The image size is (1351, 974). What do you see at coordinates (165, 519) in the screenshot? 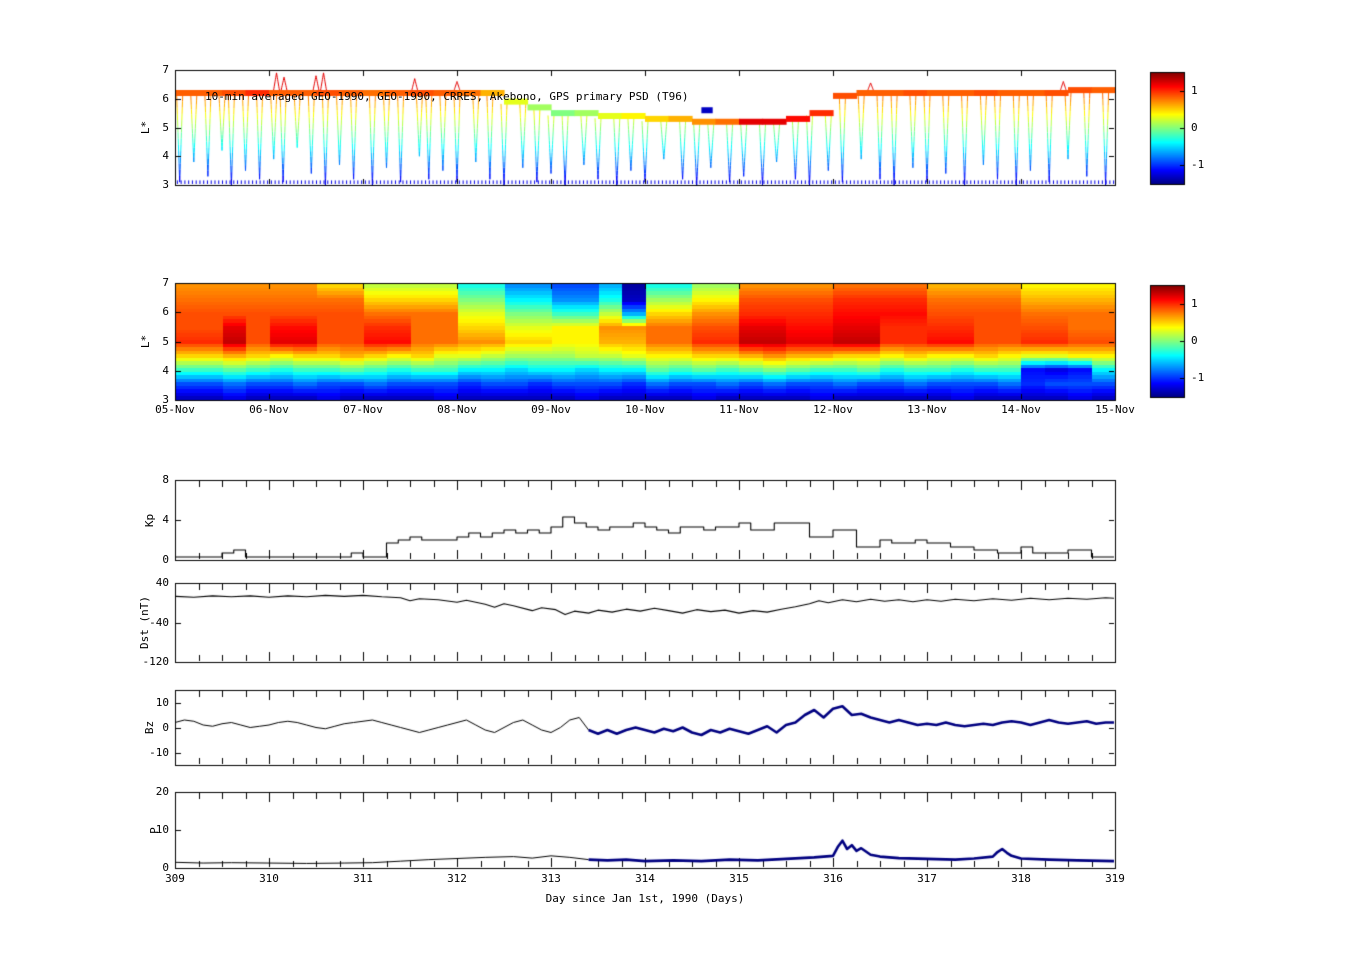
I see `ytick-label-kp: 4` at bounding box center [165, 519].